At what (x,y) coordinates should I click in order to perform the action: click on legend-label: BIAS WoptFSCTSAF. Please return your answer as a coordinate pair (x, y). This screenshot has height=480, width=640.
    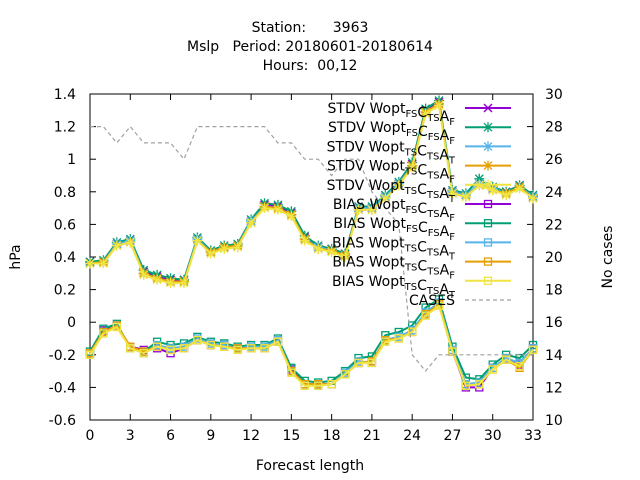
    Looking at the image, I should click on (394, 210).